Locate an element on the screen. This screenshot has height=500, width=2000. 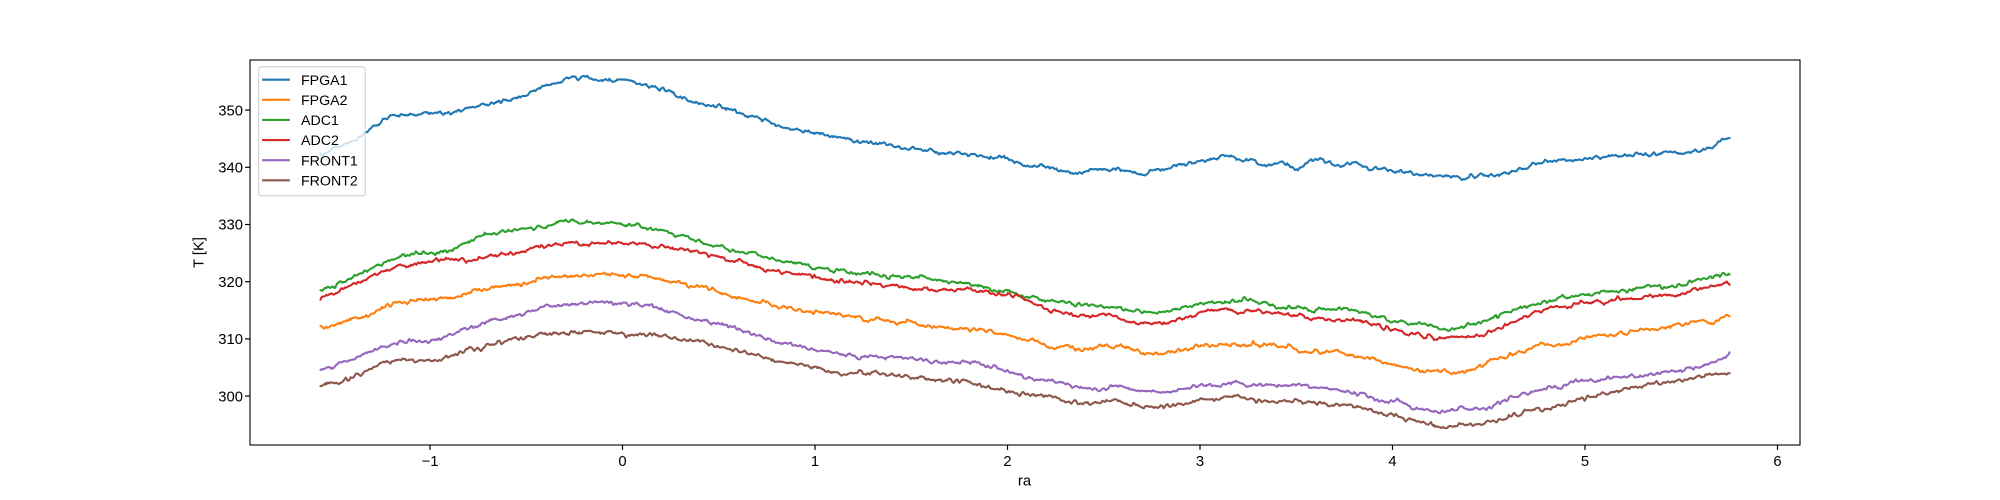
svg-text: ra is located at coordinates (1025, 482).